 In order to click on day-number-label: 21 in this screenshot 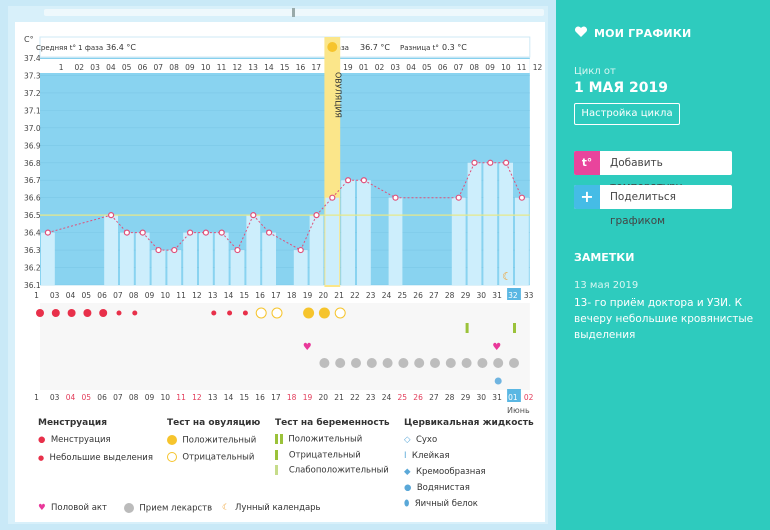, I will do `click(339, 295)`.